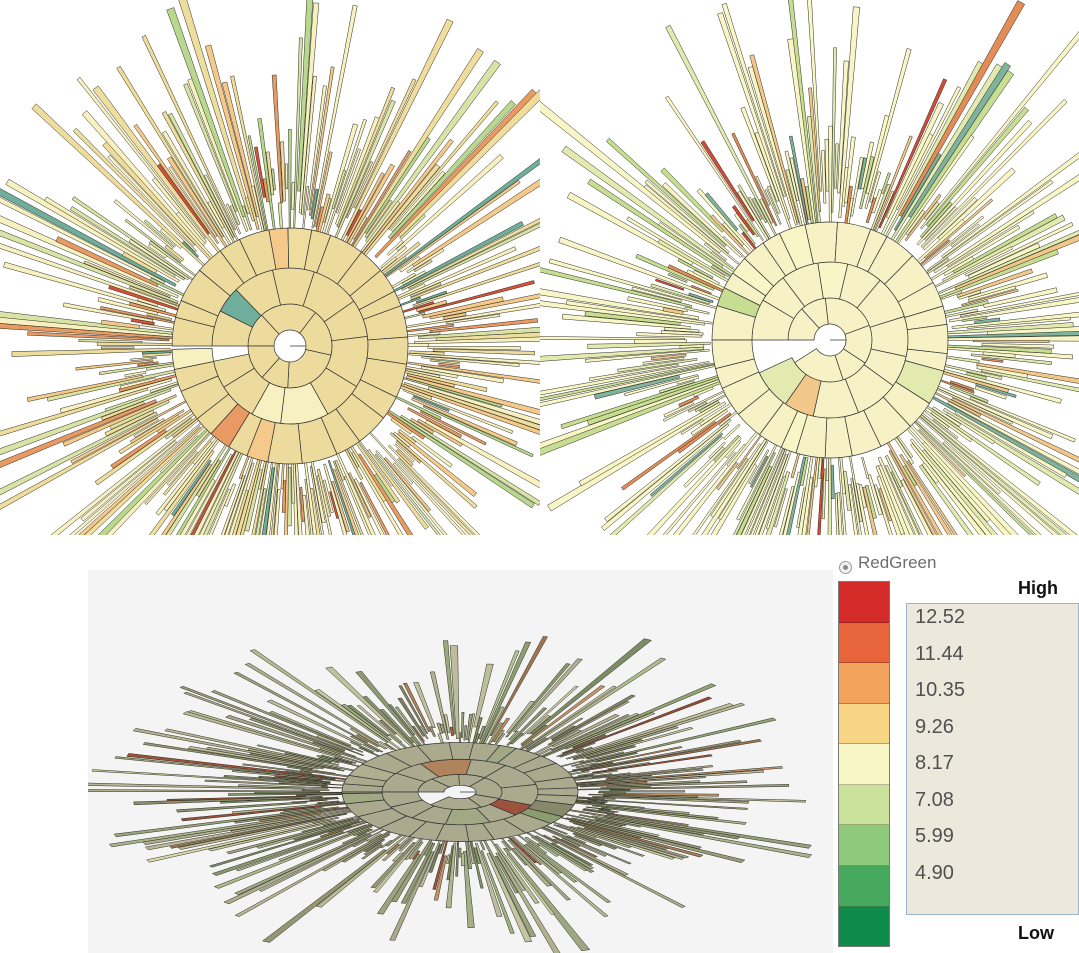 This screenshot has height=953, width=1079. Describe the element at coordinates (845, 567) in the screenshot. I see `color-scheme-radio` at that location.